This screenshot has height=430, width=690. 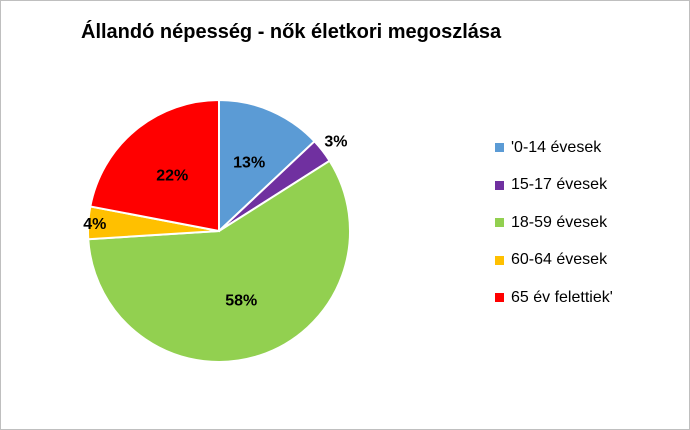 I want to click on data-label-3: 58%, so click(x=241, y=301).